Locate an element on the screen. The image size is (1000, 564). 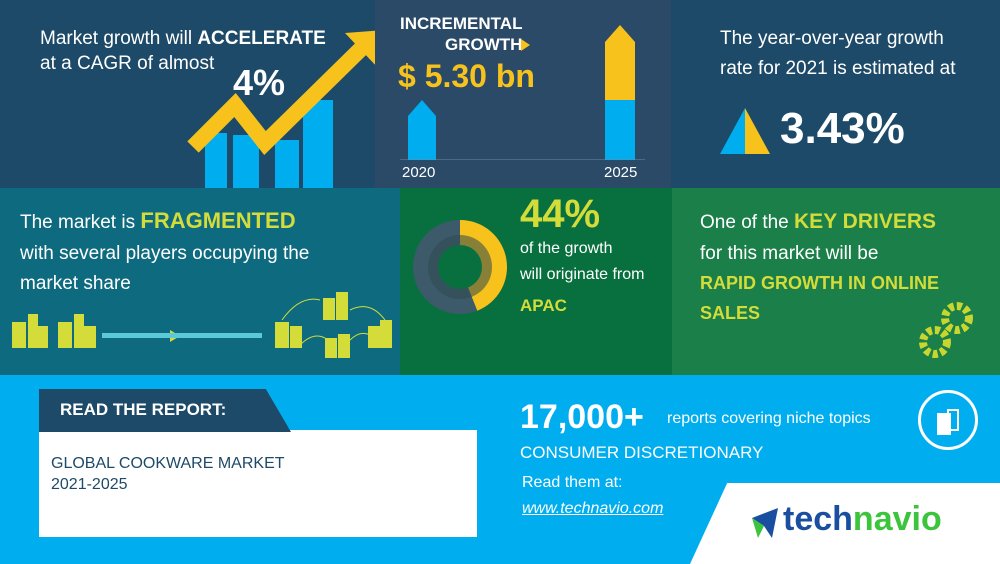
report-header: READ THE REPORT: is located at coordinates (143, 409).